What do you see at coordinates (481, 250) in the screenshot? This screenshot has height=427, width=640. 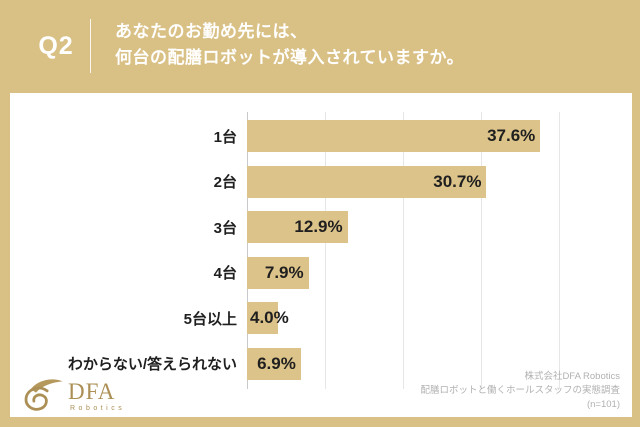 I see `gridline-30pct` at bounding box center [481, 250].